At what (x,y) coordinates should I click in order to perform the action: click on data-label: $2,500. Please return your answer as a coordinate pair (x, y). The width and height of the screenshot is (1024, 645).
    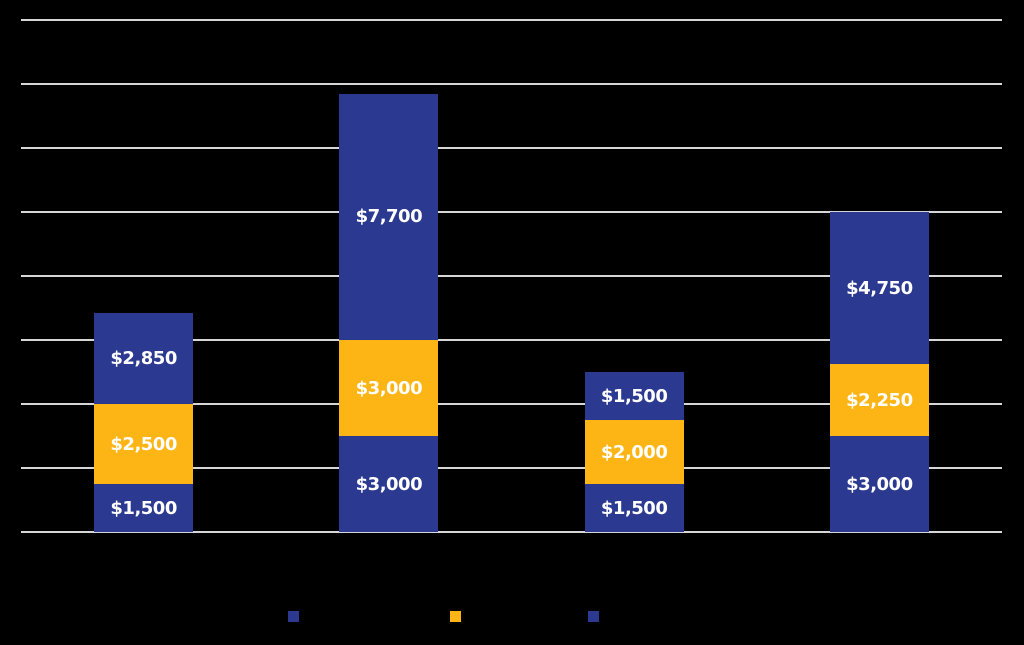
    Looking at the image, I should click on (143, 444).